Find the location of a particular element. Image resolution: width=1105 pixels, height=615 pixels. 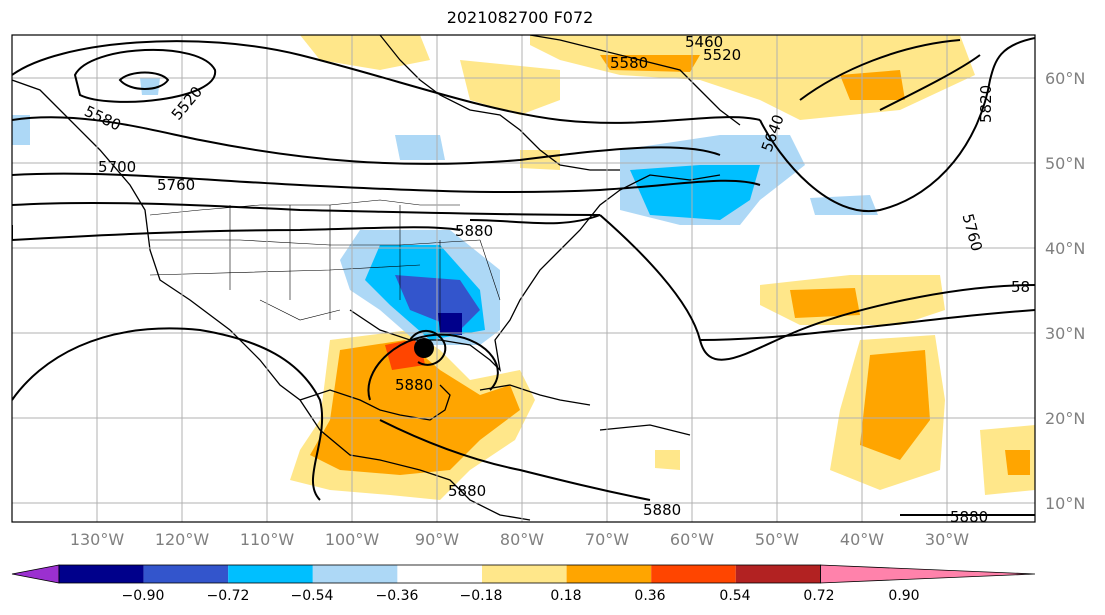

colorbar-segments is located at coordinates (523, 574).